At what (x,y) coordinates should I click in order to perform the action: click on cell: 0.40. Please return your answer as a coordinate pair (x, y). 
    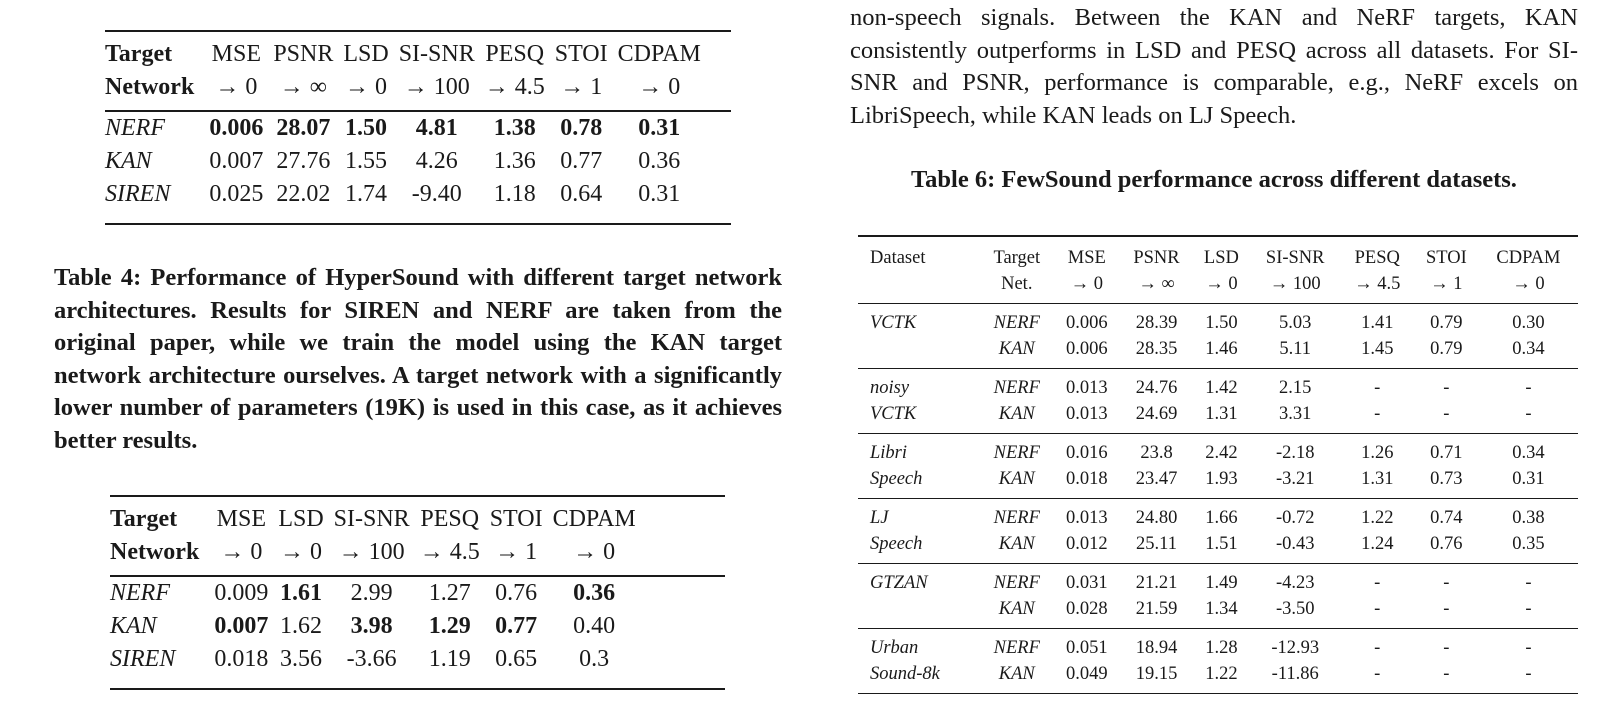
    Looking at the image, I should click on (594, 626).